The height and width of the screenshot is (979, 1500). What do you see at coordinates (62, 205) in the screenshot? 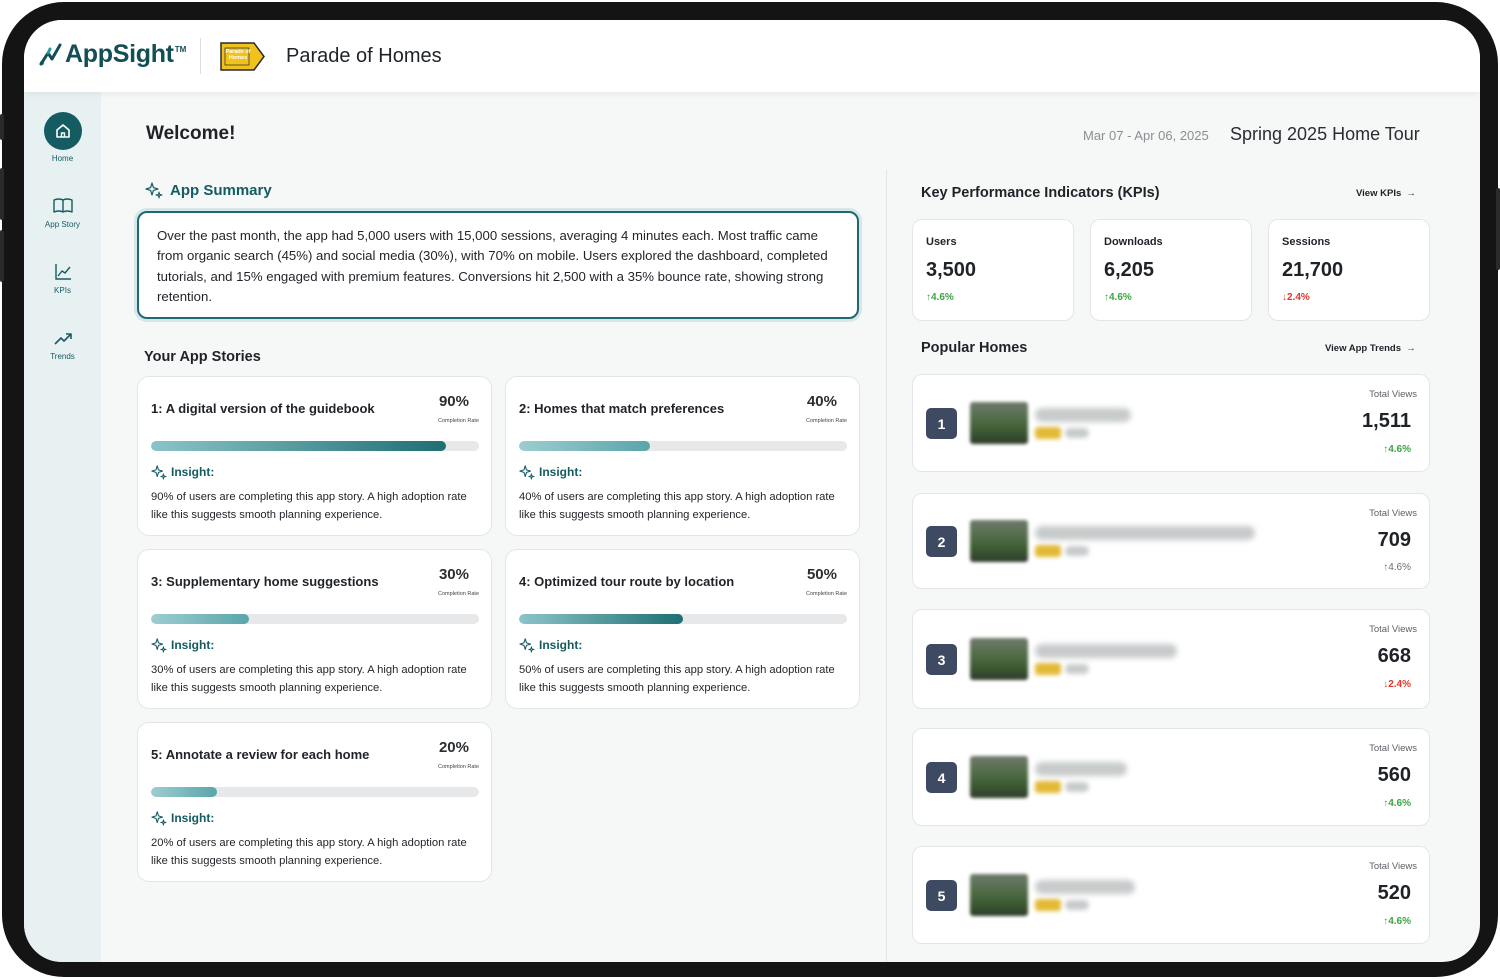
I see `book-icon` at bounding box center [62, 205].